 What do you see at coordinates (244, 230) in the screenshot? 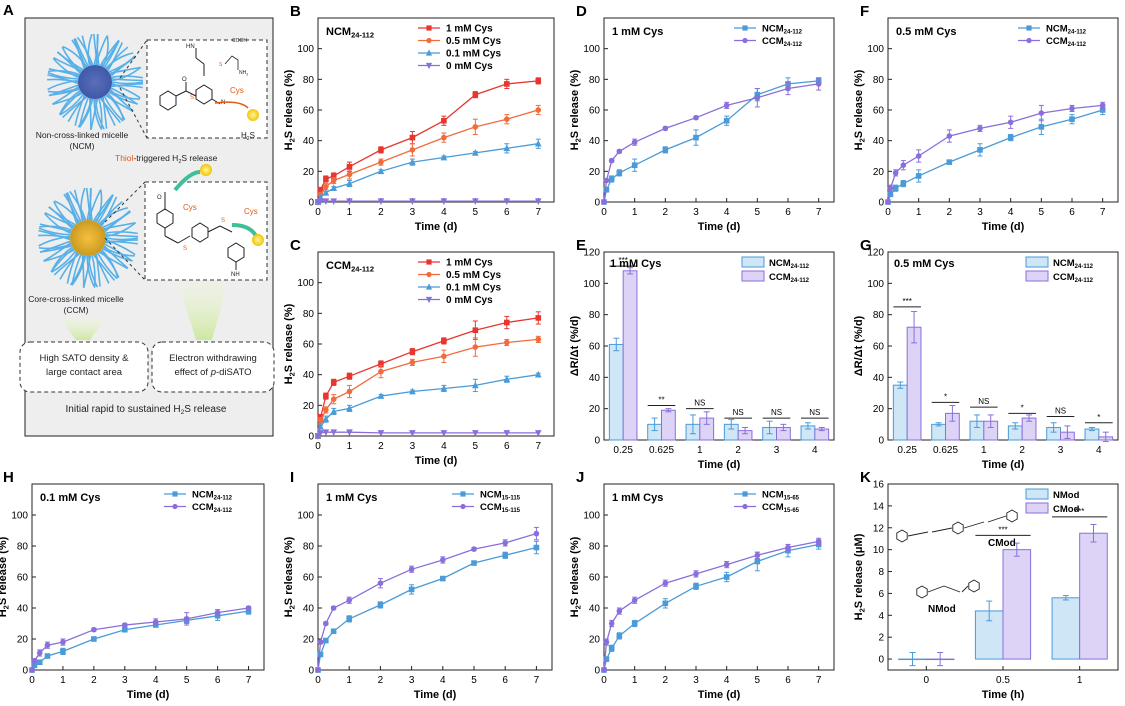
I see `release-arrow` at bounding box center [244, 230].